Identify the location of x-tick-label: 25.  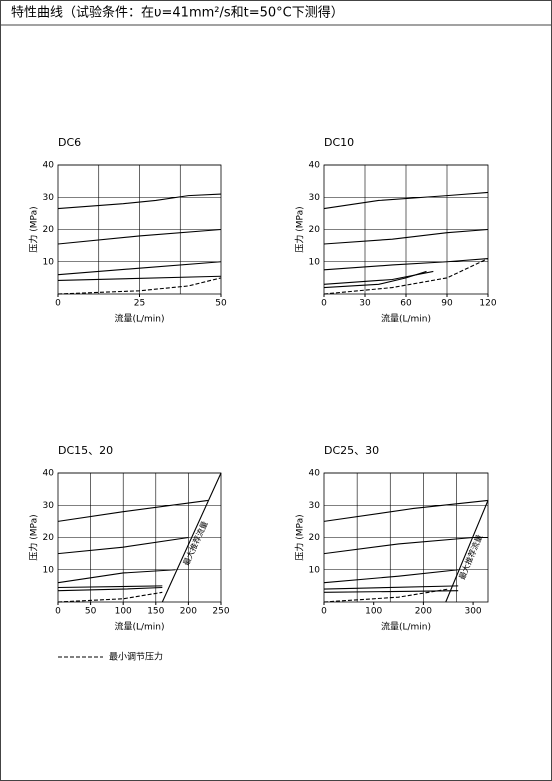
(139, 304).